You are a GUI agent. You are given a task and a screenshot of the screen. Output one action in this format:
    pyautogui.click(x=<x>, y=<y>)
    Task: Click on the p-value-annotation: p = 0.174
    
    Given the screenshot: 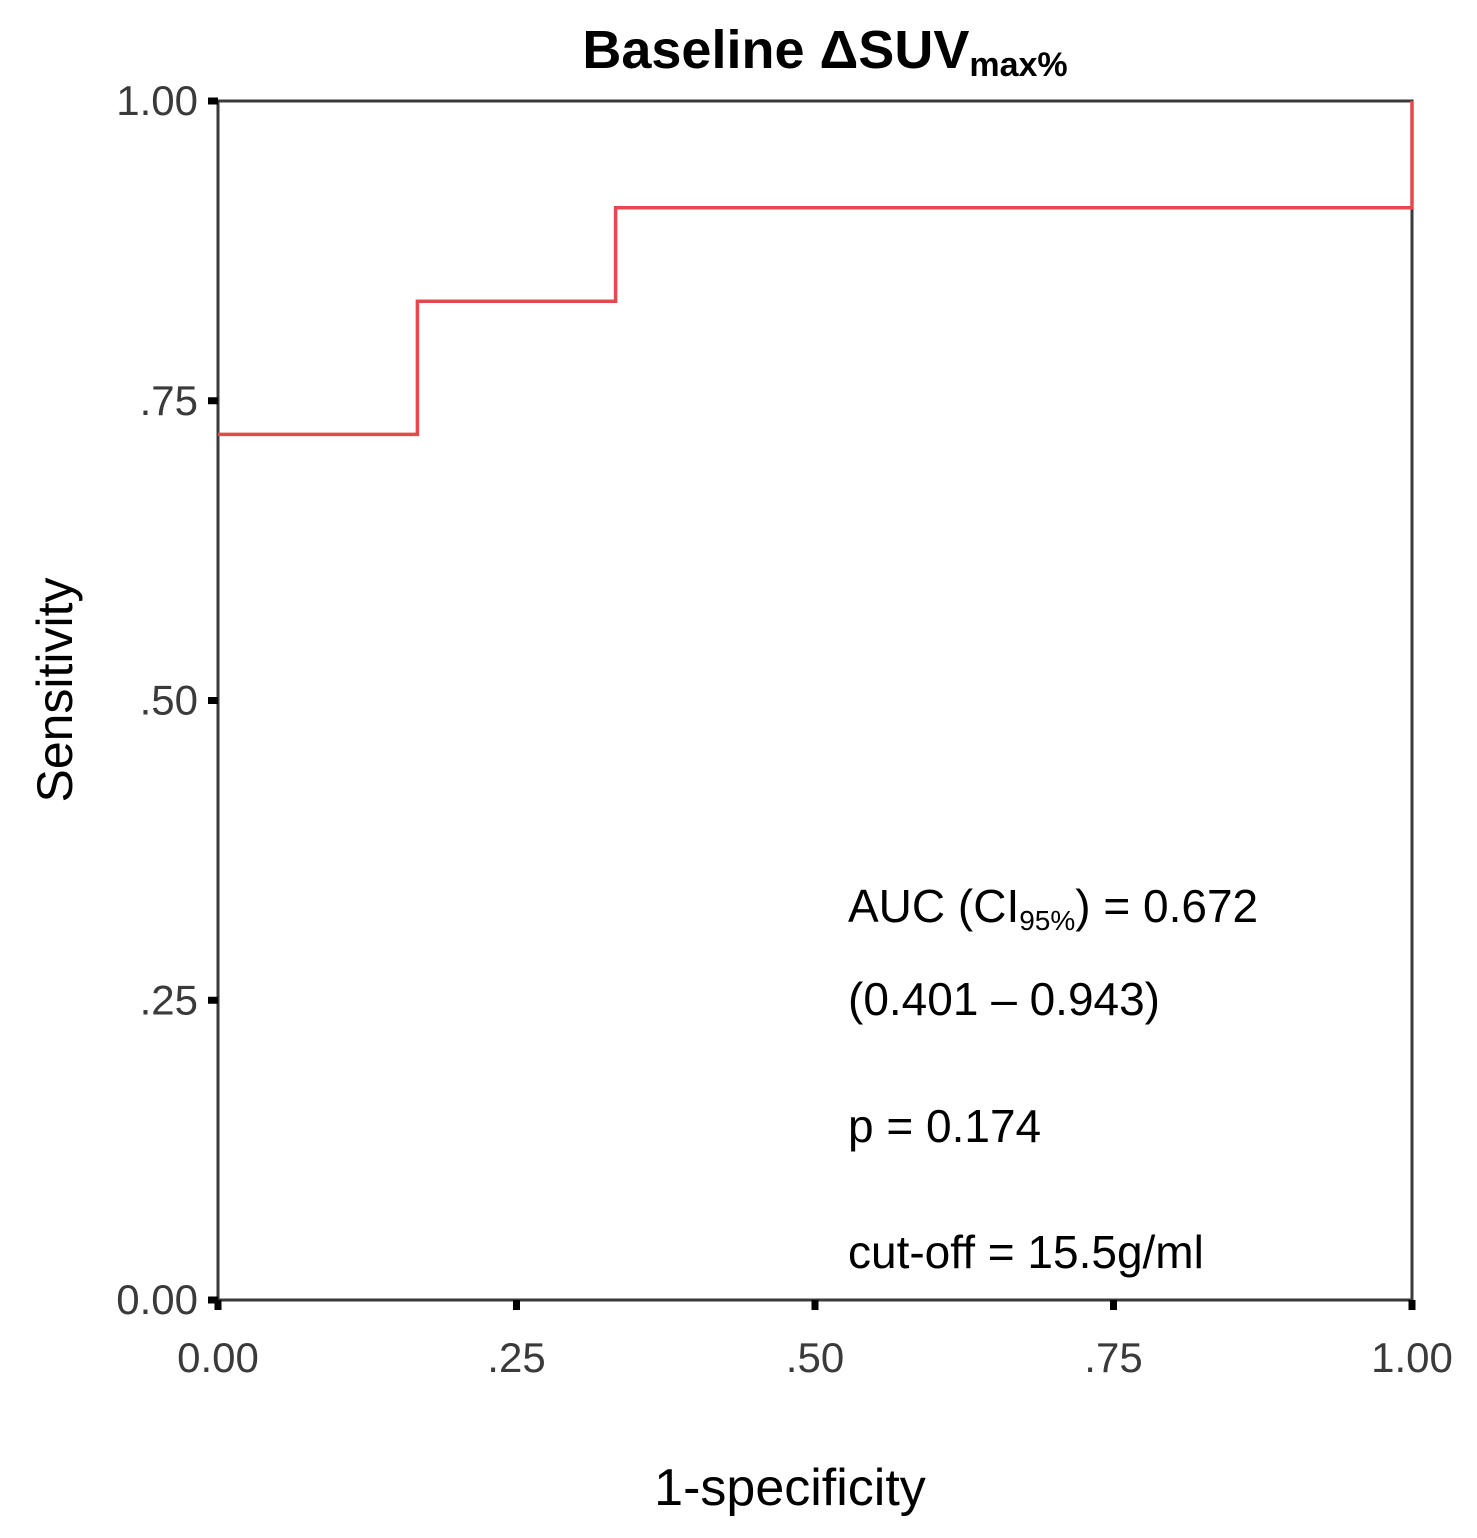 What is the action you would take?
    pyautogui.click(x=944, y=1126)
    